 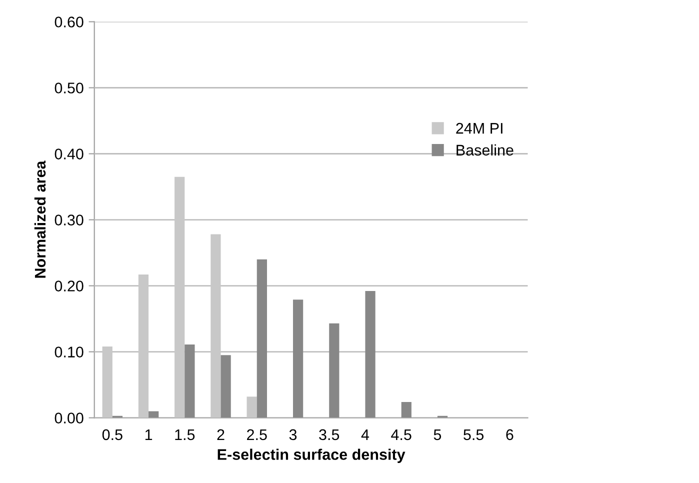 What do you see at coordinates (474, 434) in the screenshot?
I see `x-tick-label: 5.5` at bounding box center [474, 434].